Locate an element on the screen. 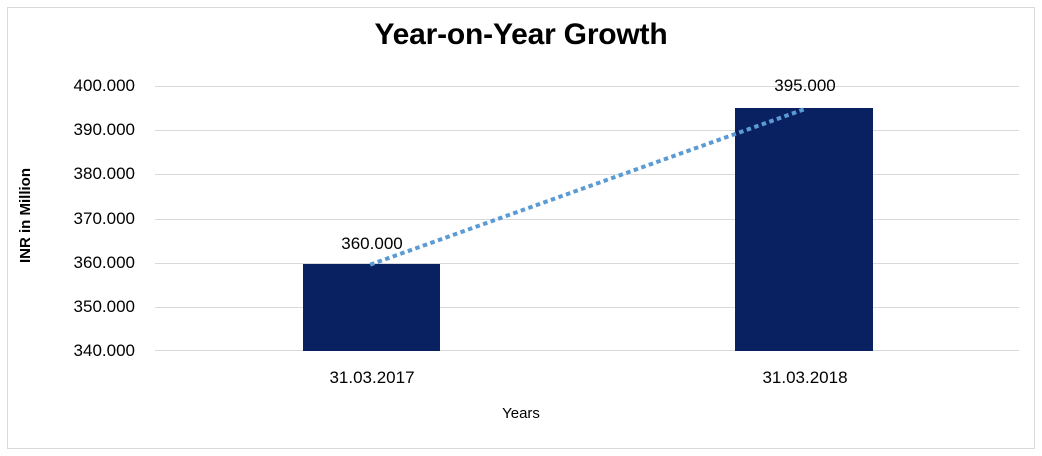  bar-value-label-31-03-2018: 395.000 is located at coordinates (805, 85).